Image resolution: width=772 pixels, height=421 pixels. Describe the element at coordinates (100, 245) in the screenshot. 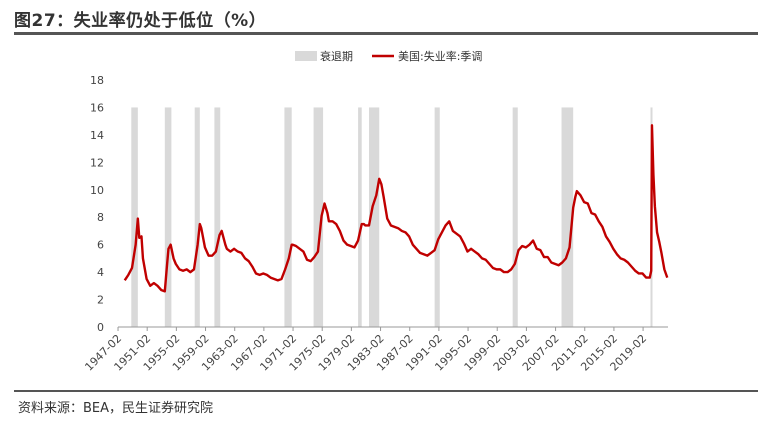

I see `y-tick-label-3: 6` at that location.